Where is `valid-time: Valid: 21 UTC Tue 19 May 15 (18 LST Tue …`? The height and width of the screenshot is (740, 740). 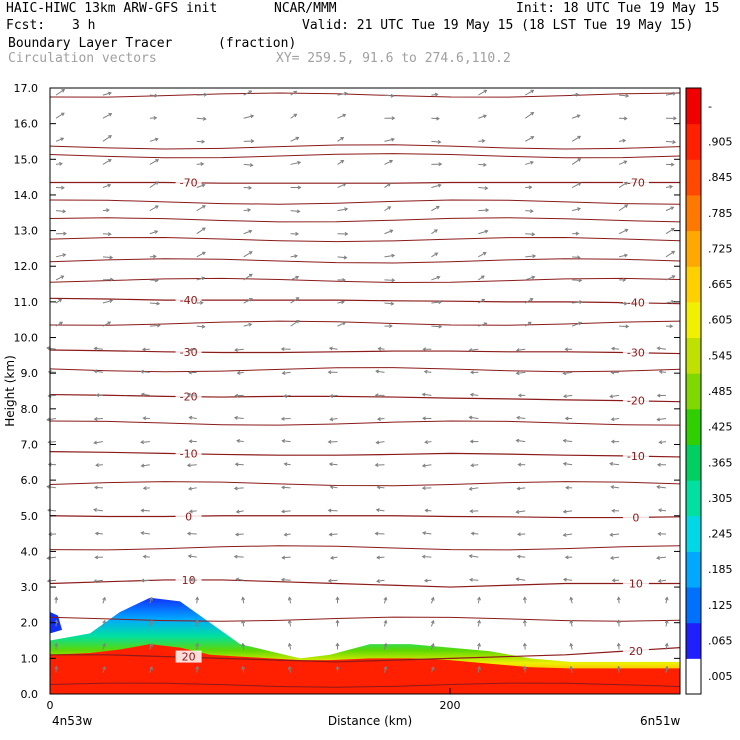
valid-time: Valid: 21 UTC Tue 19 May 15 (18 LST Tue … is located at coordinates (498, 25).